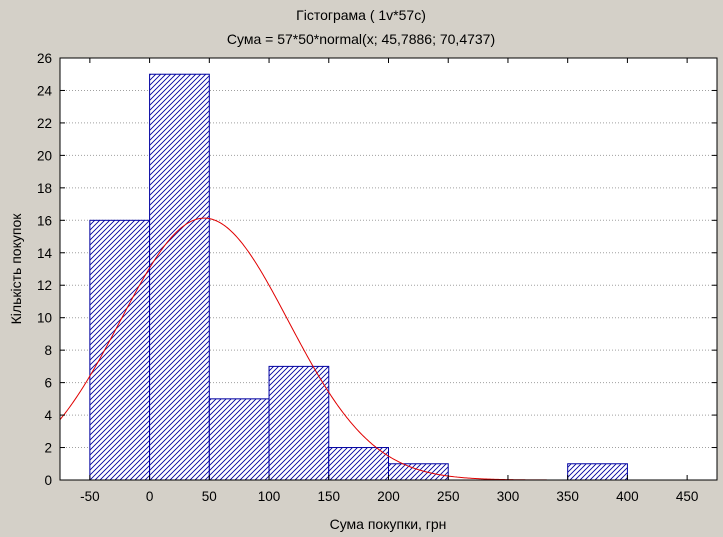 The width and height of the screenshot is (723, 537). I want to click on y-tick-label: 2, so click(48, 448).